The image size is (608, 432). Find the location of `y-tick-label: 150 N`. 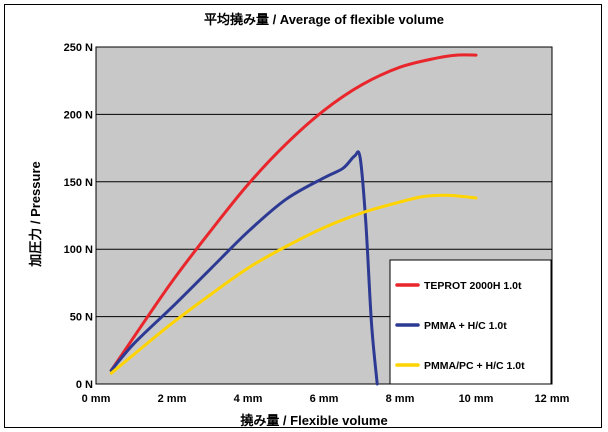

y-tick-label: 150 N is located at coordinates (78, 183).